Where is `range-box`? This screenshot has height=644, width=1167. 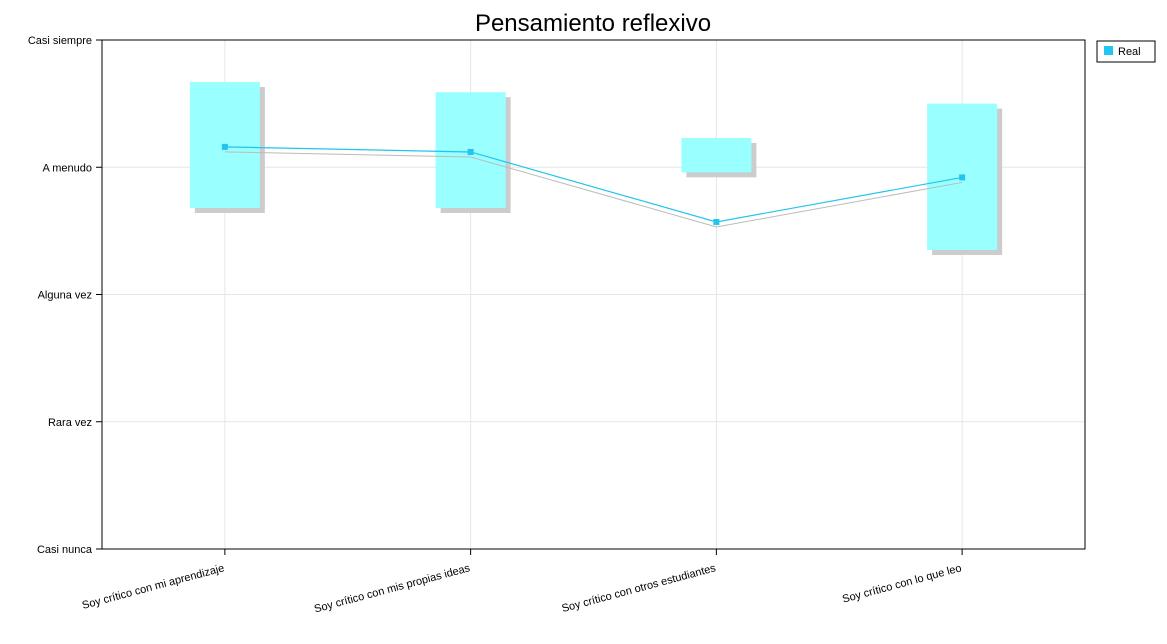 range-box is located at coordinates (716, 155).